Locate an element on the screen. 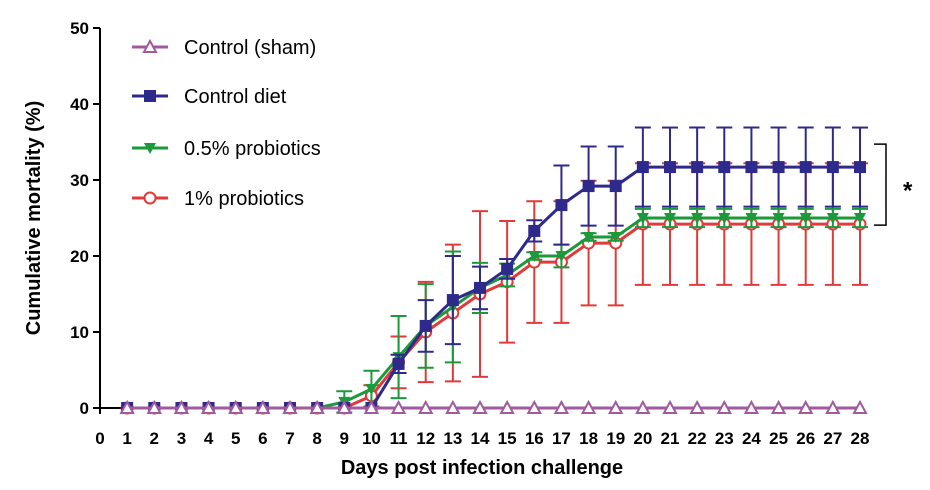 The width and height of the screenshot is (930, 490). significance-label: * is located at coordinates (908, 191).